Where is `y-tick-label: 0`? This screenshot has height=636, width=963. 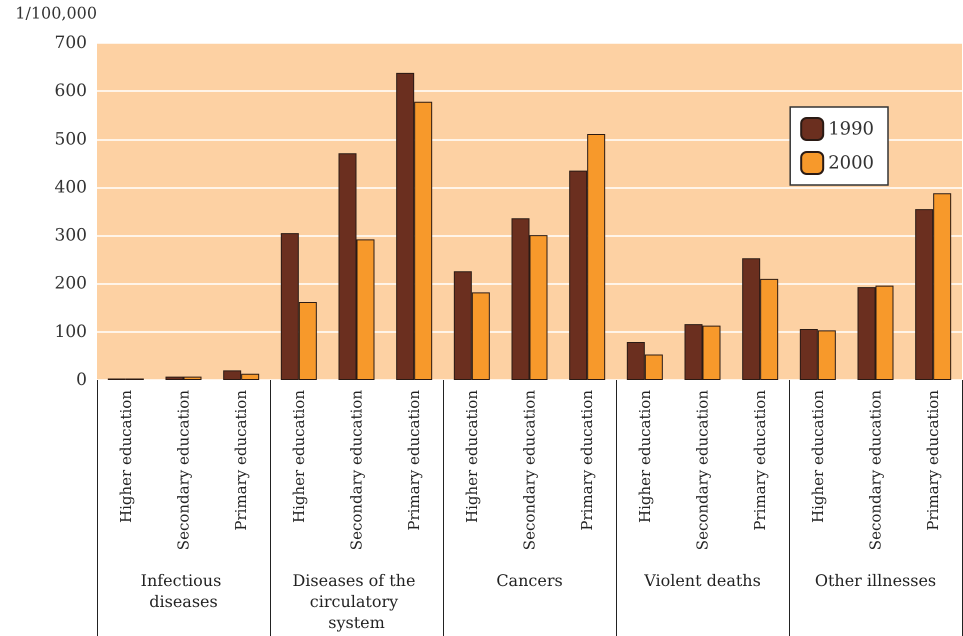 y-tick-label: 0 is located at coordinates (81, 380).